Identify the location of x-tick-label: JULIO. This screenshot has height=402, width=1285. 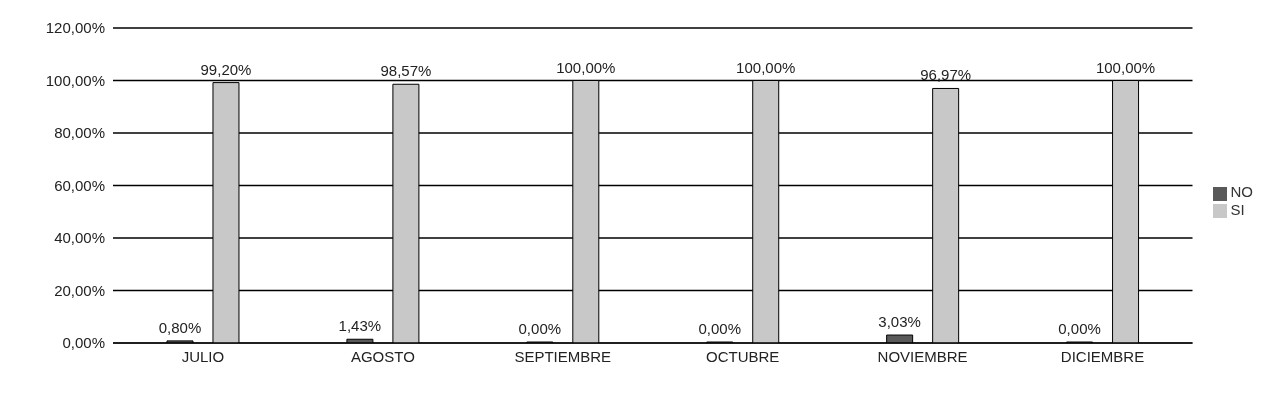
(203, 356).